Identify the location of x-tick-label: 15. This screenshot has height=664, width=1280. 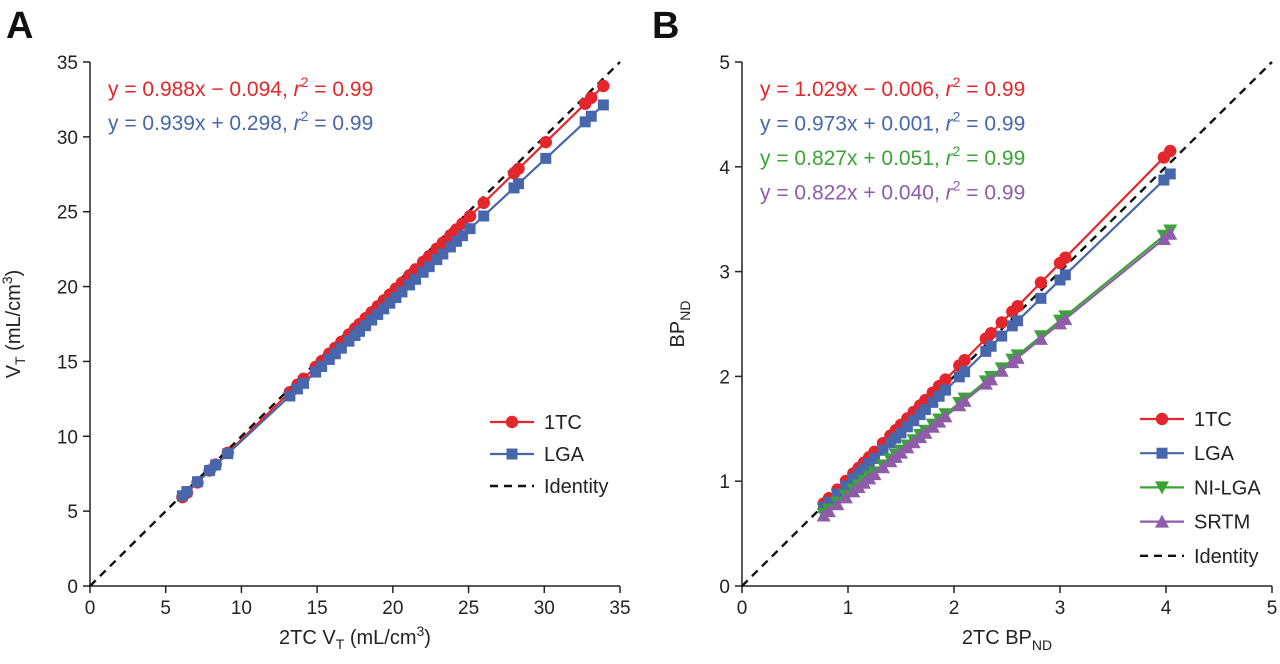
(317, 608).